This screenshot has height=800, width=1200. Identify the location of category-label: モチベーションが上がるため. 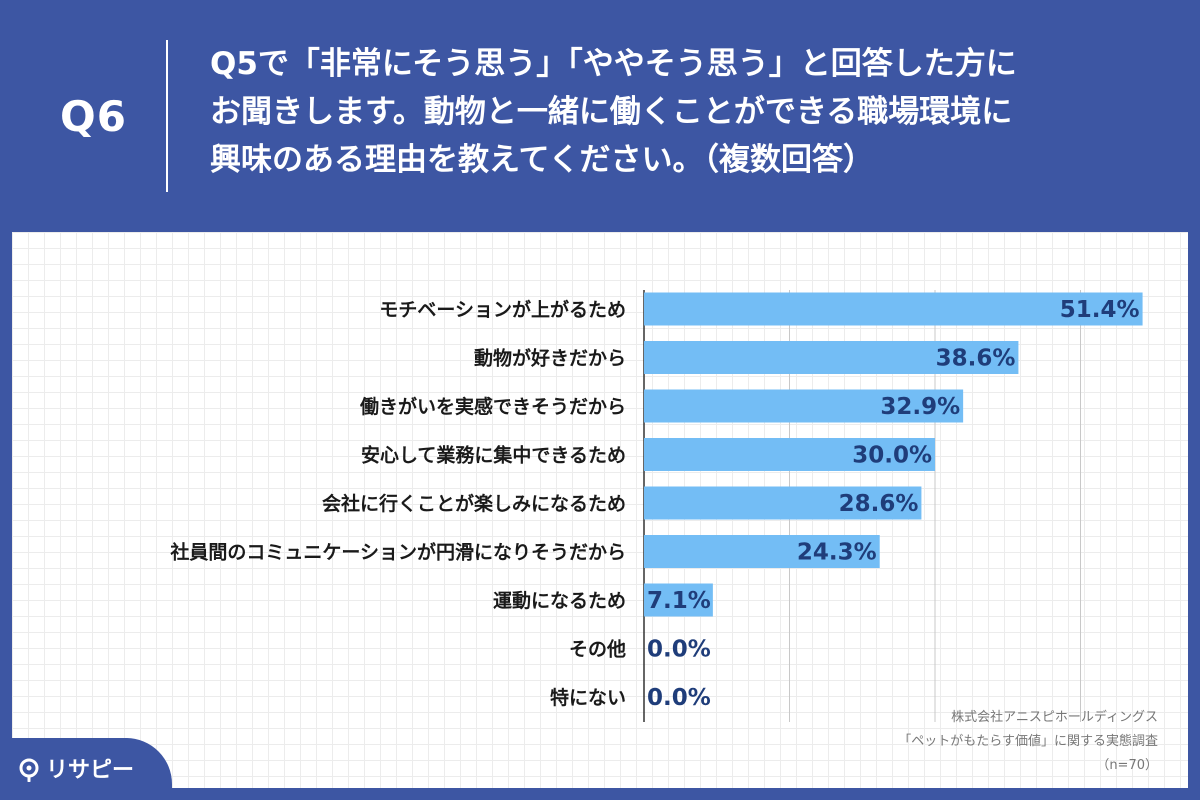
(502, 309).